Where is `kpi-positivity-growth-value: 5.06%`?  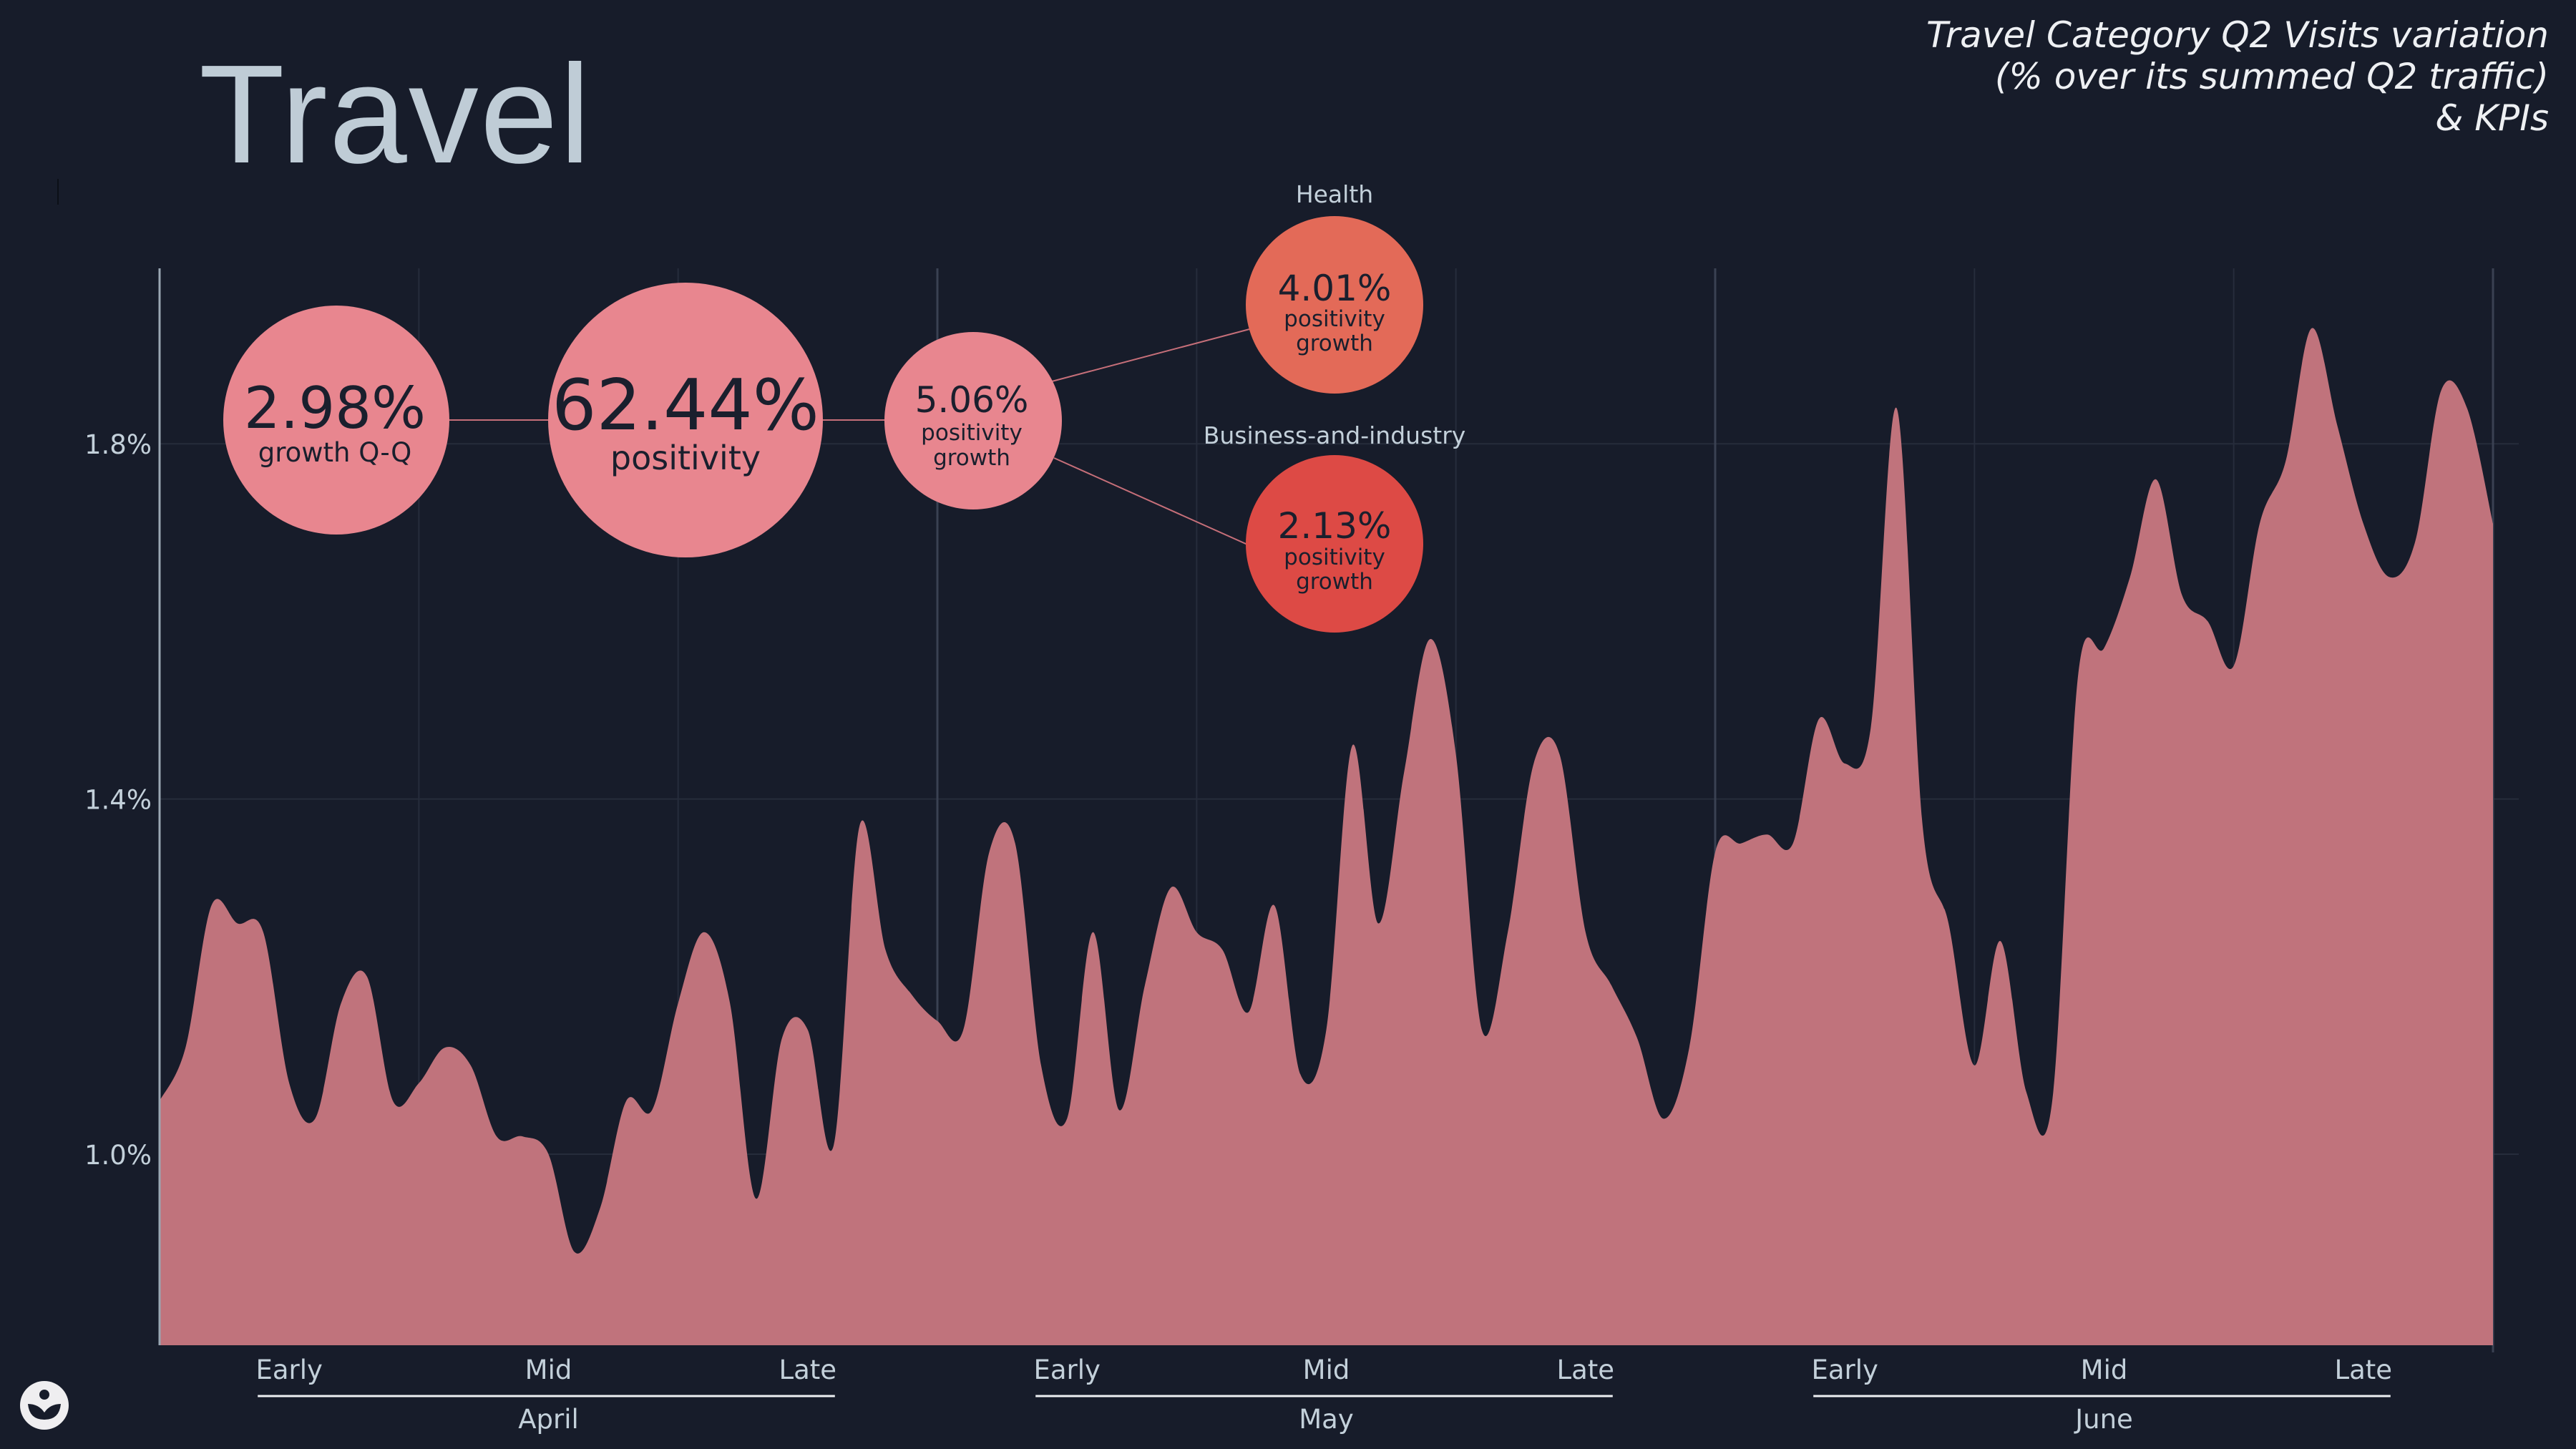
kpi-positivity-growth-value: 5.06% is located at coordinates (972, 400).